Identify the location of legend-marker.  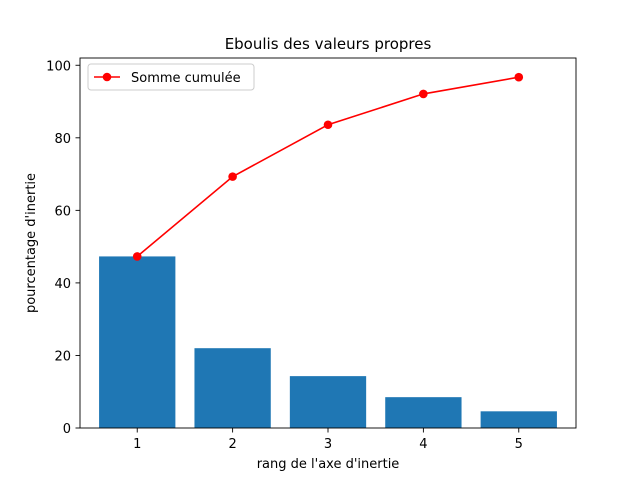
(107, 77).